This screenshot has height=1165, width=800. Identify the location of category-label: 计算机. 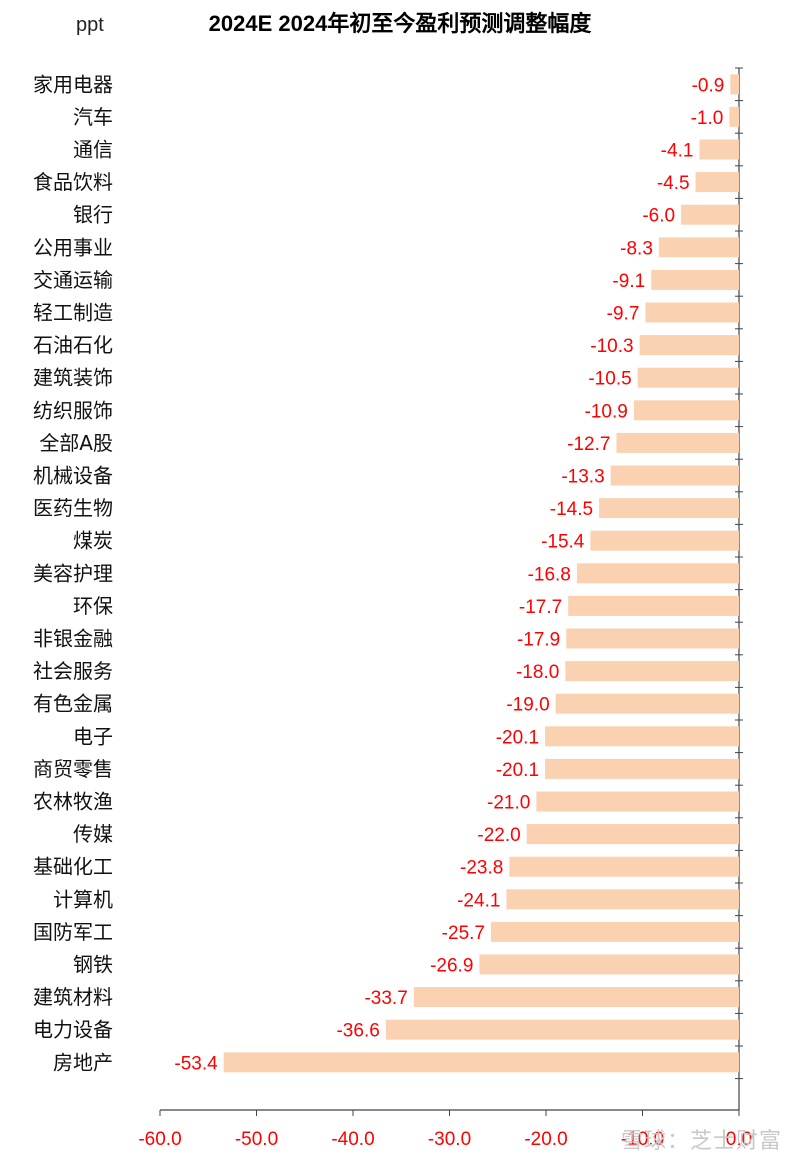
(83, 899).